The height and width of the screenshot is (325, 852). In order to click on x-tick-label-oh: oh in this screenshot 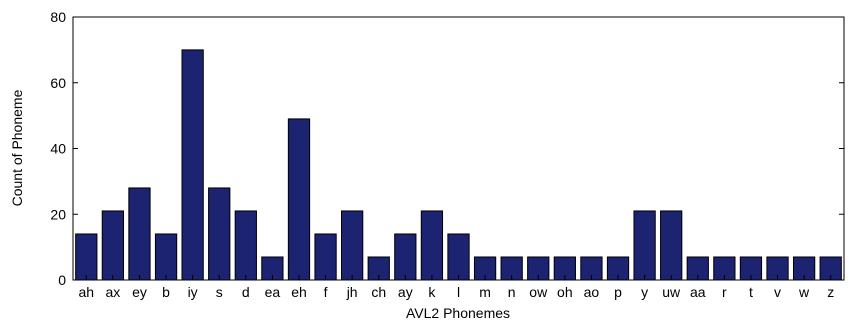, I will do `click(565, 292)`.